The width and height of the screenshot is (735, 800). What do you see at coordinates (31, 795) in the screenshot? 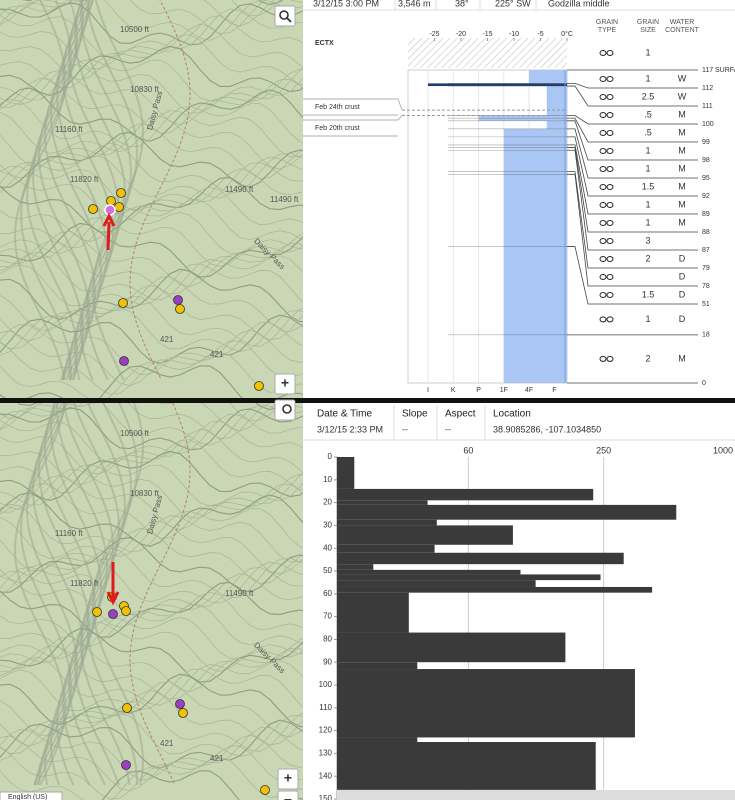
I see `language-selector` at bounding box center [31, 795].